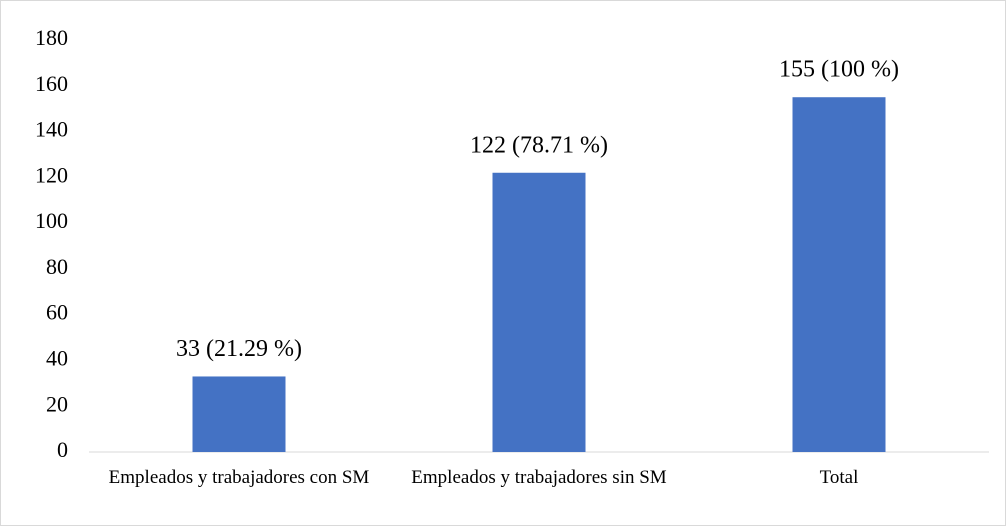  I want to click on y-tick-label: 40, so click(57, 357).